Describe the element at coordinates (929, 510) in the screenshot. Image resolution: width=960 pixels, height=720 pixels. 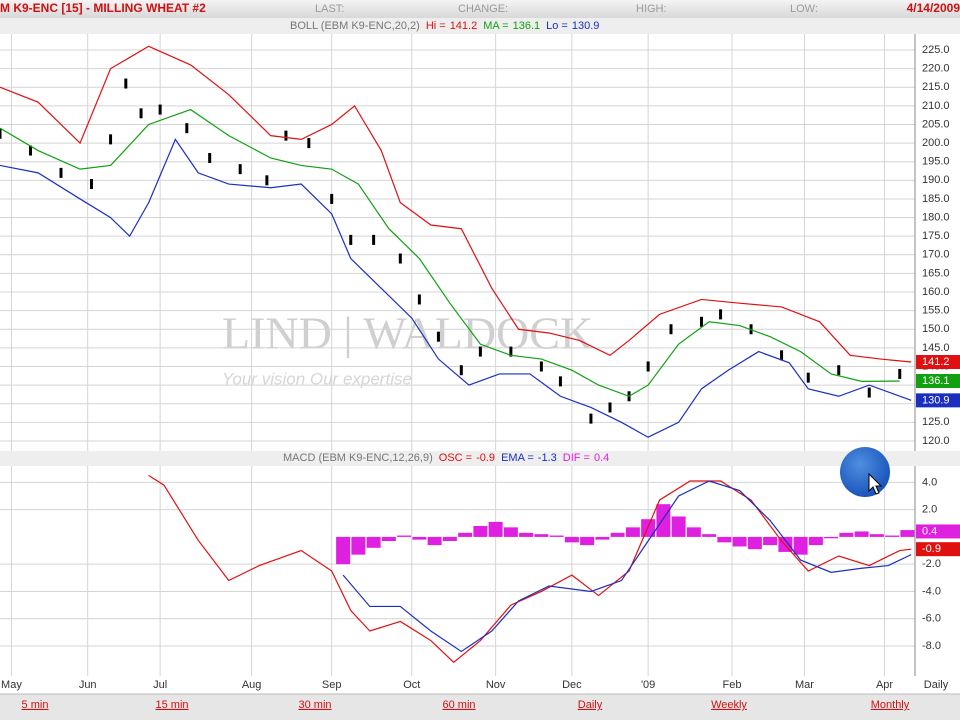
I see `y-tick-label: 2.0` at that location.